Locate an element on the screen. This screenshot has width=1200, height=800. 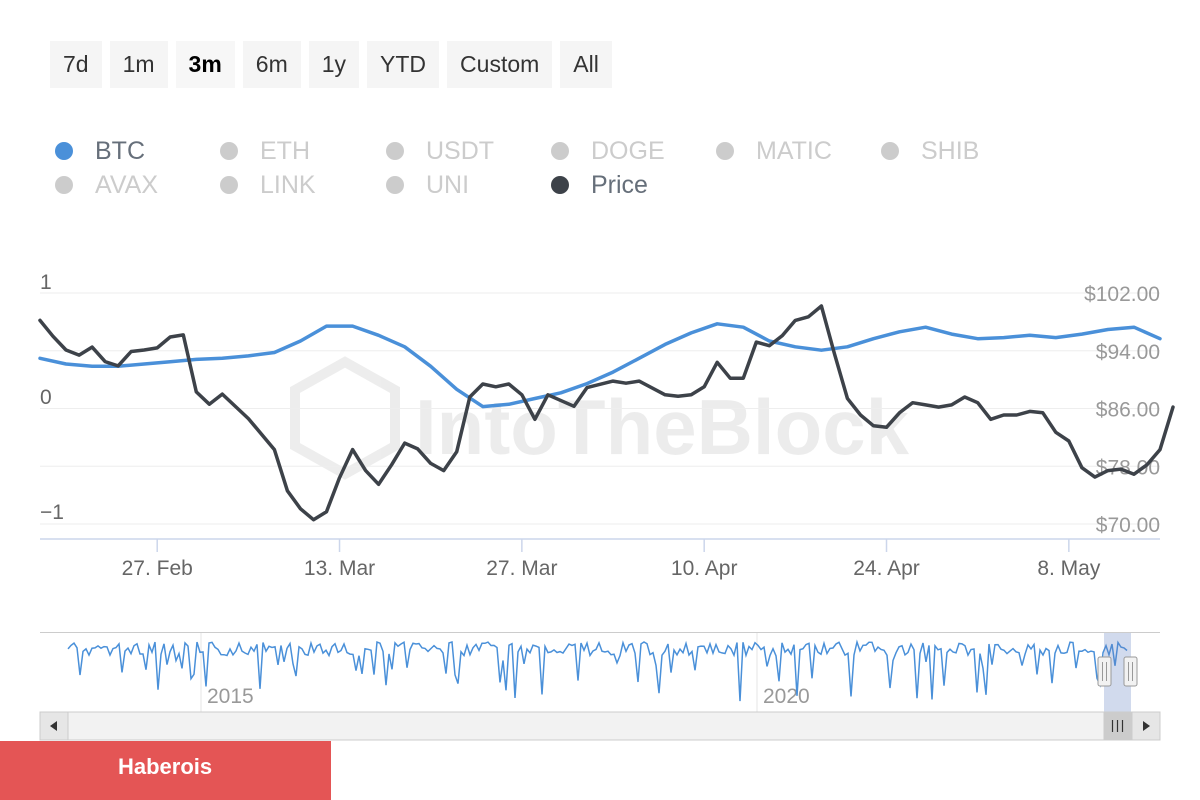
legend-dot-uni is located at coordinates (395, 185).